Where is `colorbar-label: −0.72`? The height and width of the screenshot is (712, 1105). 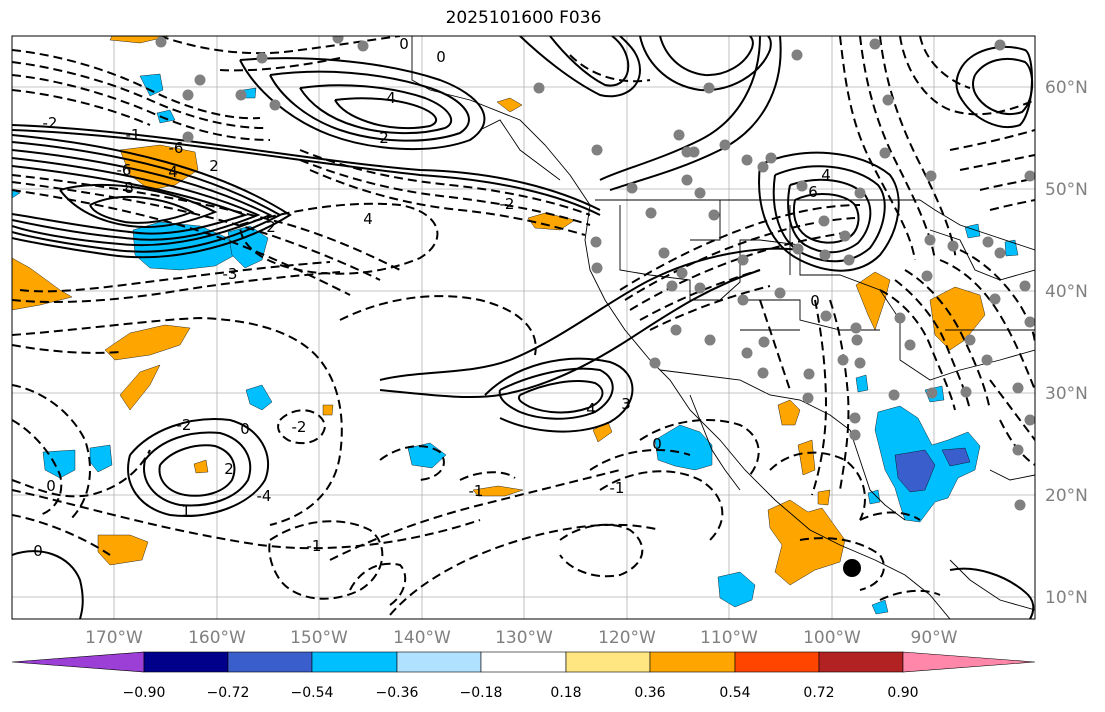 colorbar-label: −0.72 is located at coordinates (228, 693).